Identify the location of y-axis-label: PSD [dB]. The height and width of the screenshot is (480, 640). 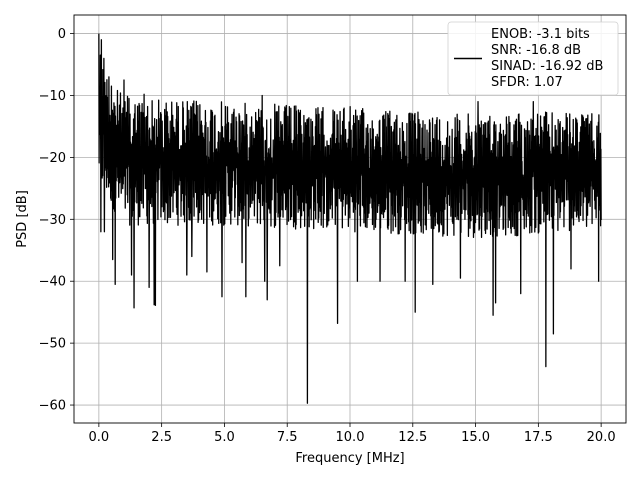
(22, 219).